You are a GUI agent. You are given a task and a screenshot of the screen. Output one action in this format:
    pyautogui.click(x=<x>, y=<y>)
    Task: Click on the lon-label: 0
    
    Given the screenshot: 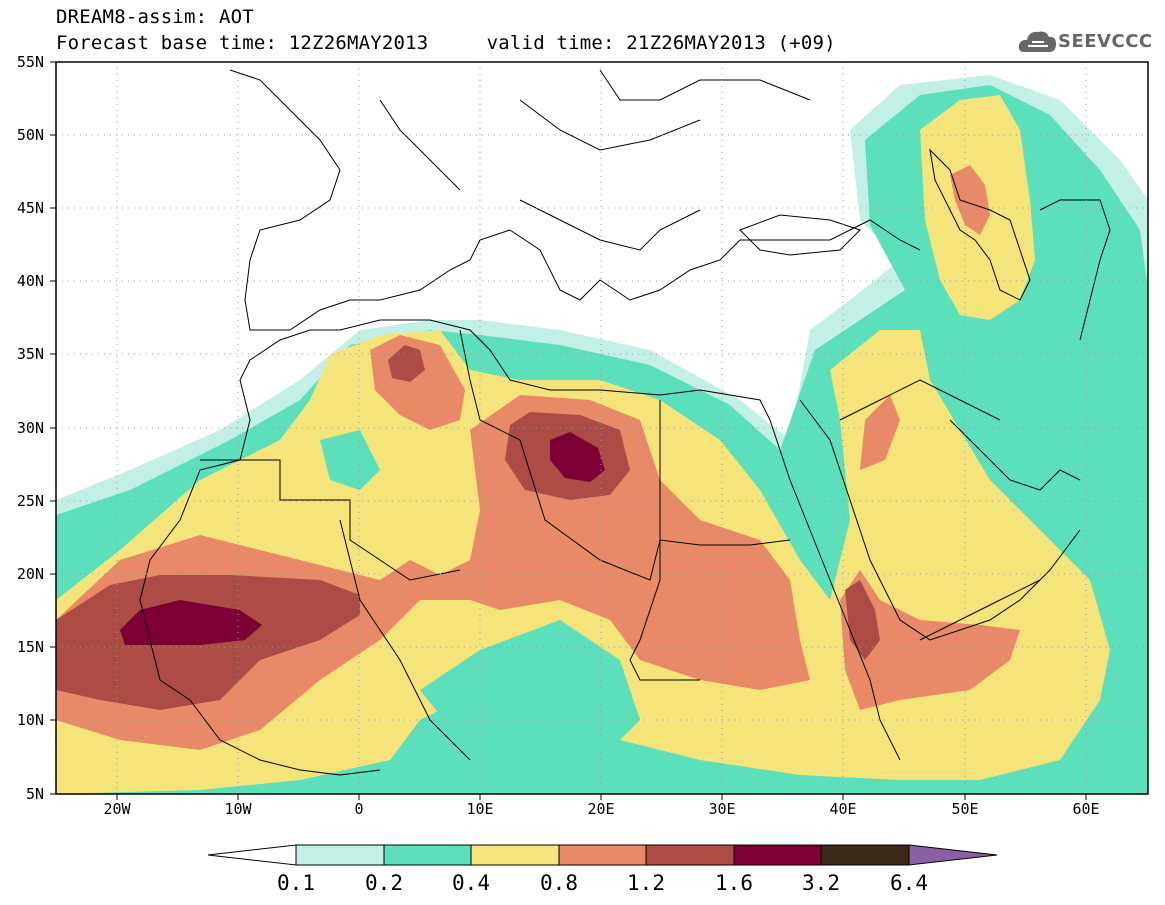 What is the action you would take?
    pyautogui.click(x=358, y=809)
    